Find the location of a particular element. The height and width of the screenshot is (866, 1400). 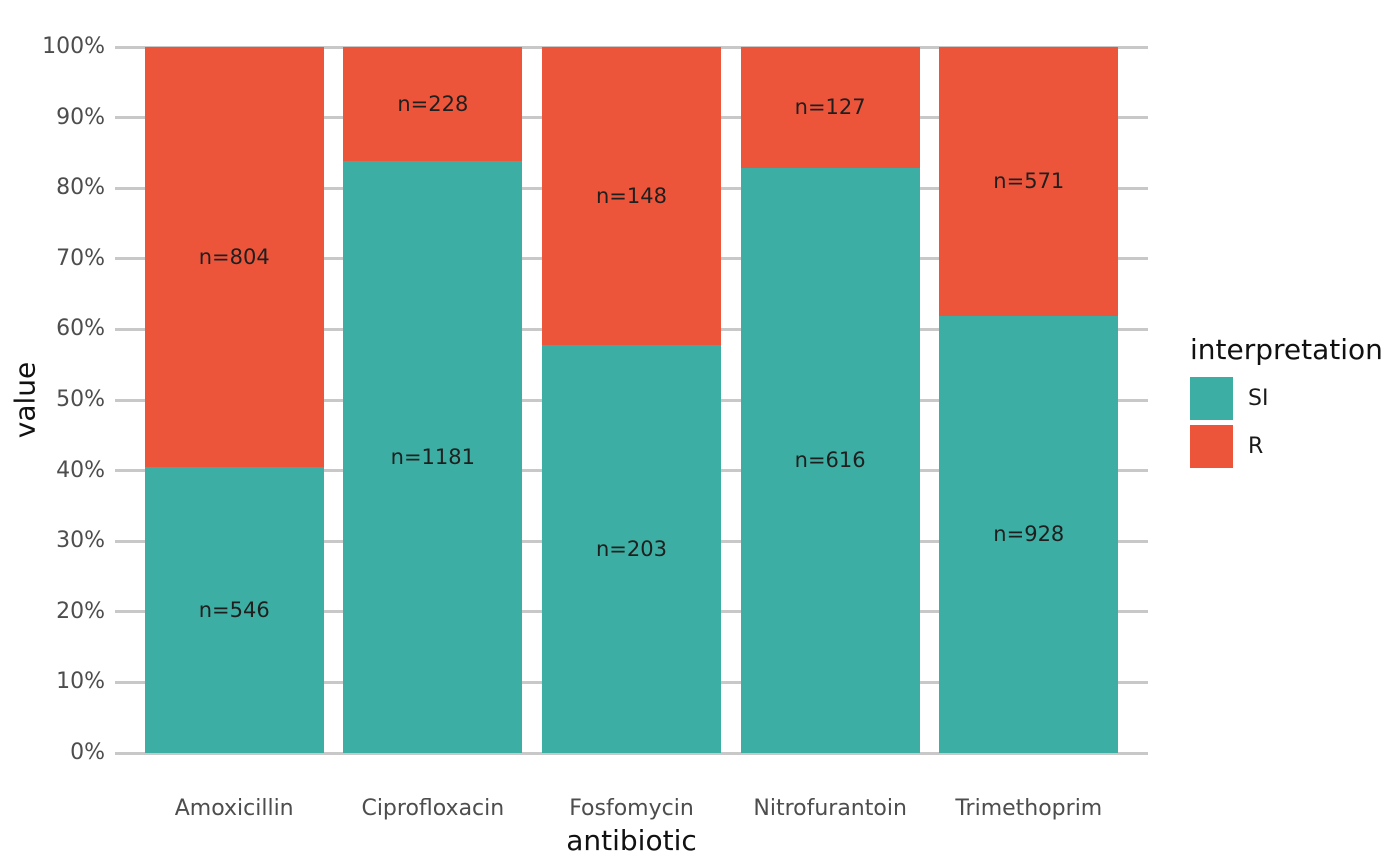

x-tick-label: Nitrofurantoin is located at coordinates (830, 808).